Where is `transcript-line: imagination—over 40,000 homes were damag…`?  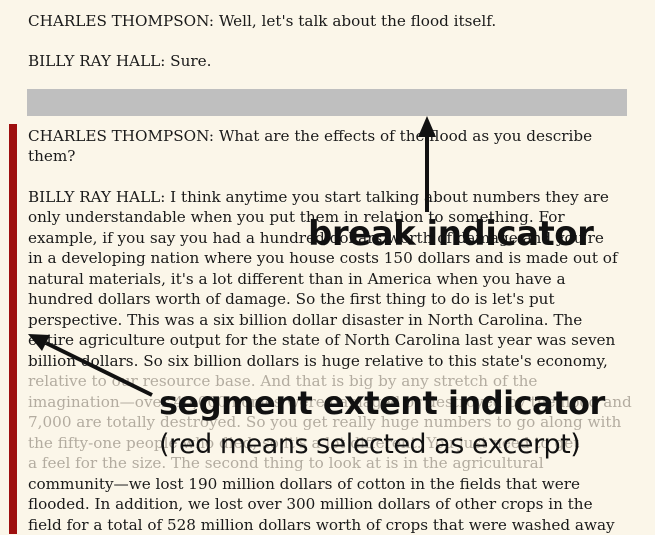 transcript-line: imagination—over 40,000 homes were damag… is located at coordinates (330, 402).